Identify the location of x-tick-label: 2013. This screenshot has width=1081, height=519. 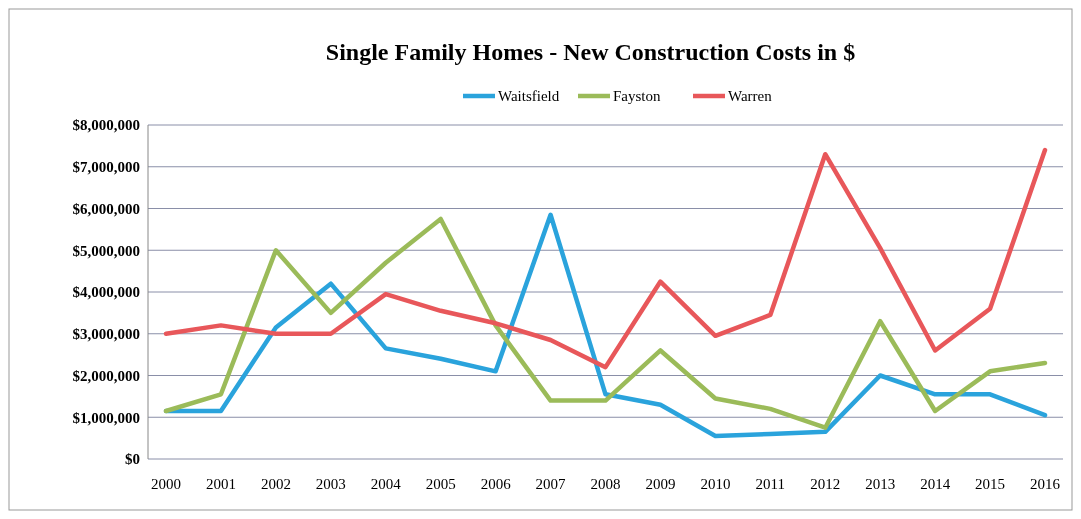
(880, 484).